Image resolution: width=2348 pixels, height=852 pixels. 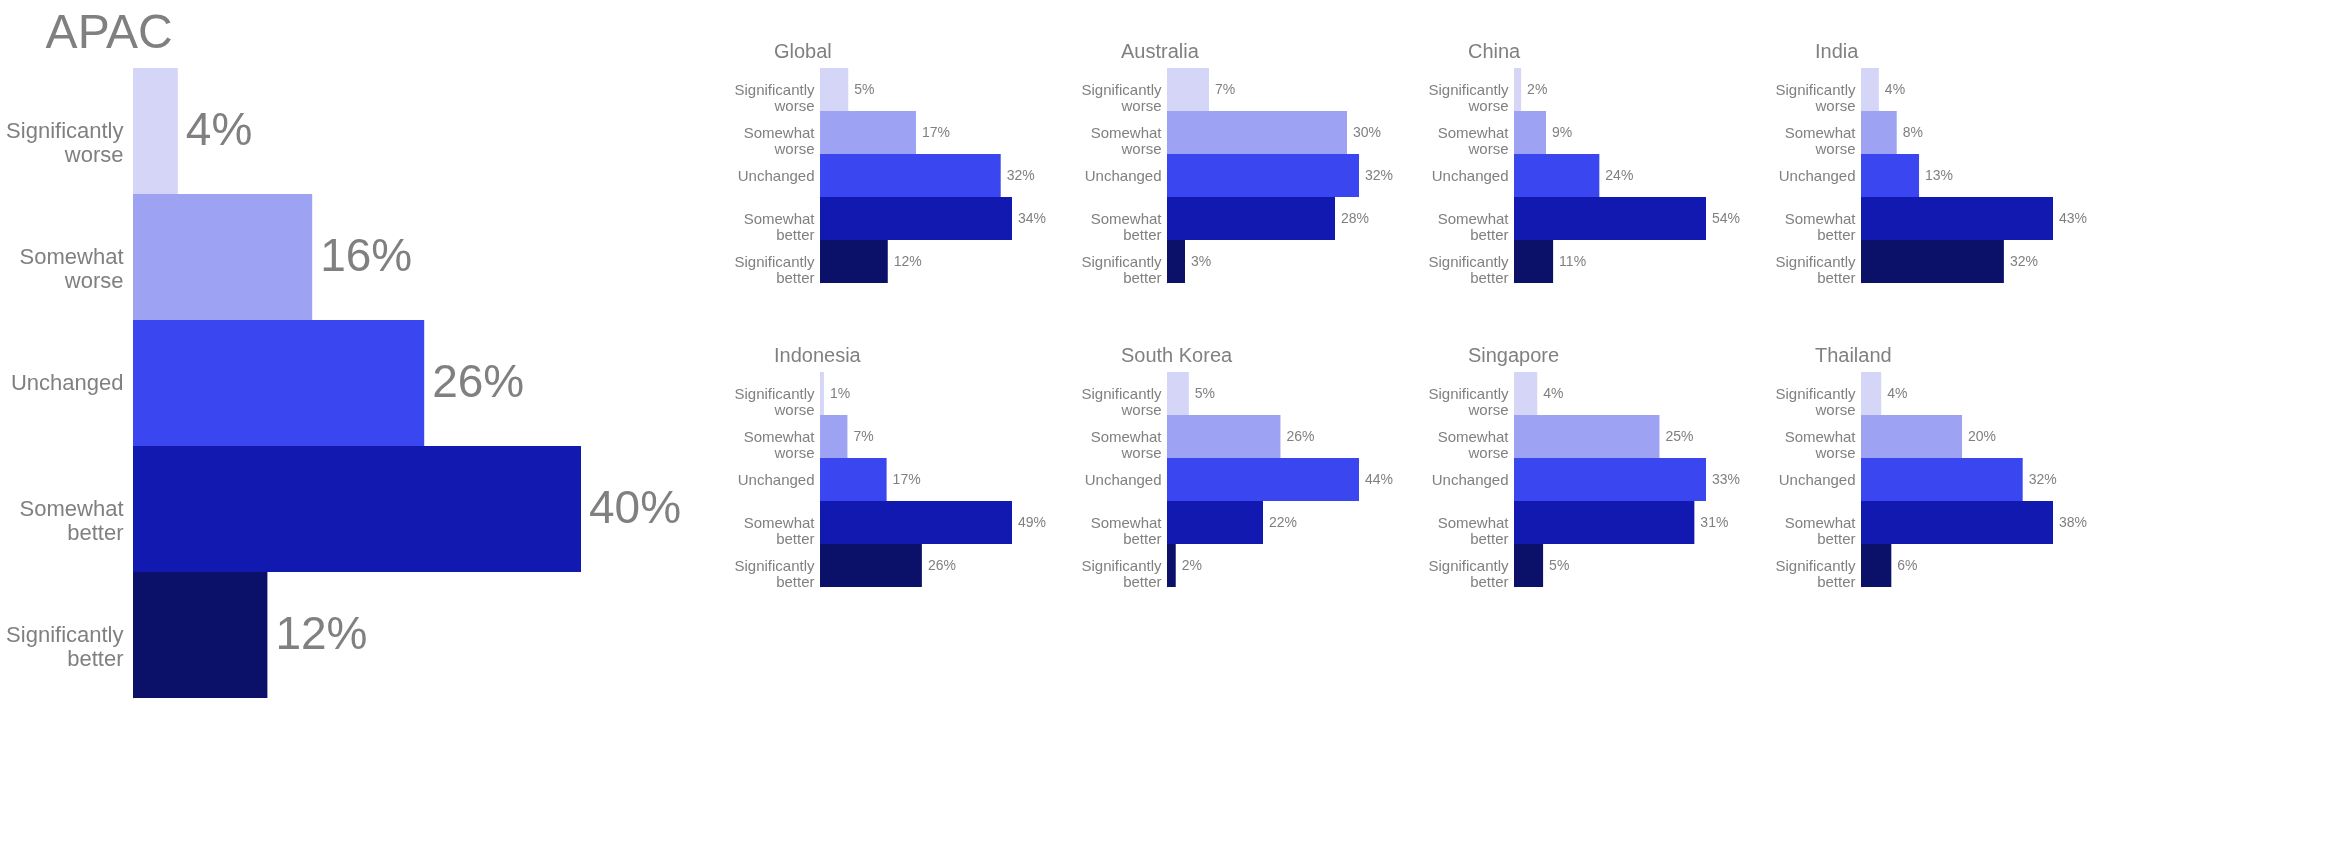 What do you see at coordinates (1679, 435) in the screenshot?
I see `data-label: 25%` at bounding box center [1679, 435].